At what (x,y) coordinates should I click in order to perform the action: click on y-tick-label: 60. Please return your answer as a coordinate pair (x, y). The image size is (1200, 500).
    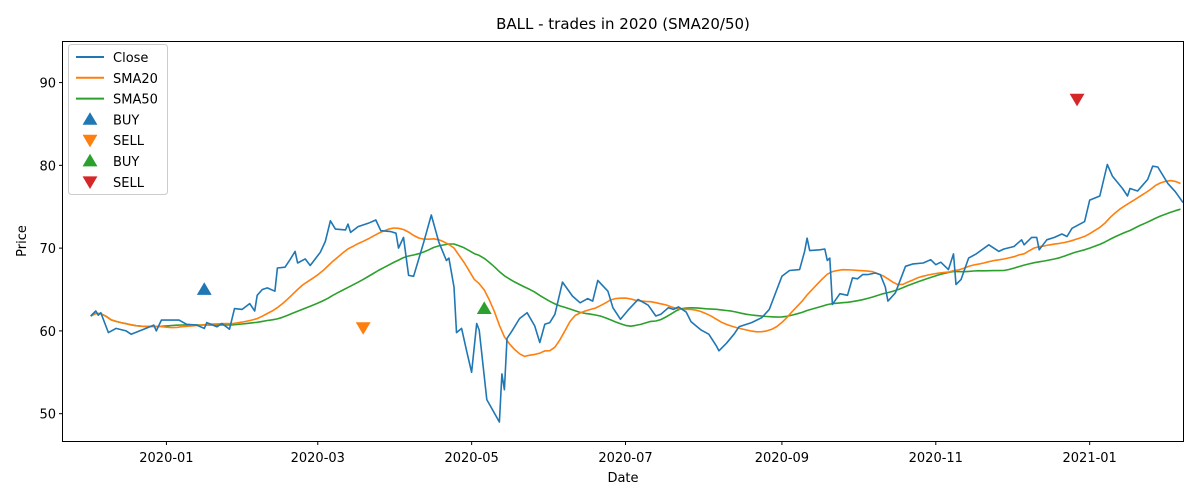
    Looking at the image, I should click on (47, 332).